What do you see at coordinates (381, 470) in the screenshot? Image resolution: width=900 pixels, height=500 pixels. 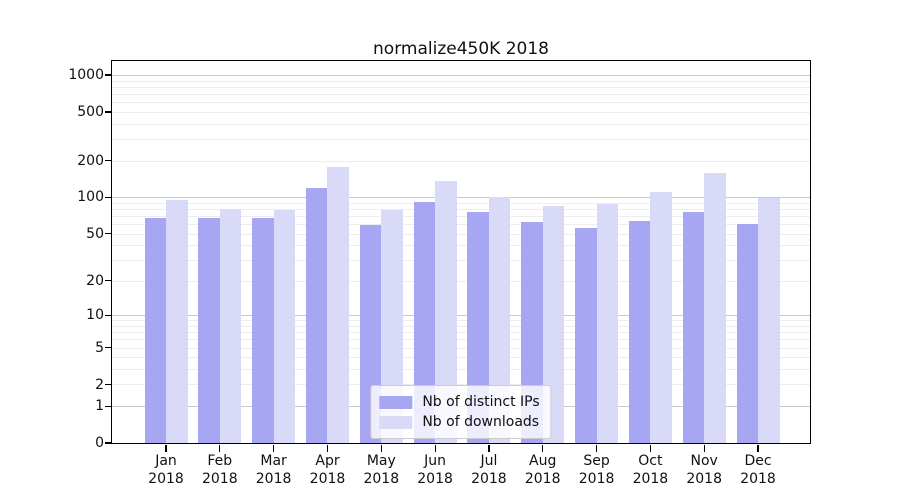 I see `x-tick-label-may: May 2018` at bounding box center [381, 470].